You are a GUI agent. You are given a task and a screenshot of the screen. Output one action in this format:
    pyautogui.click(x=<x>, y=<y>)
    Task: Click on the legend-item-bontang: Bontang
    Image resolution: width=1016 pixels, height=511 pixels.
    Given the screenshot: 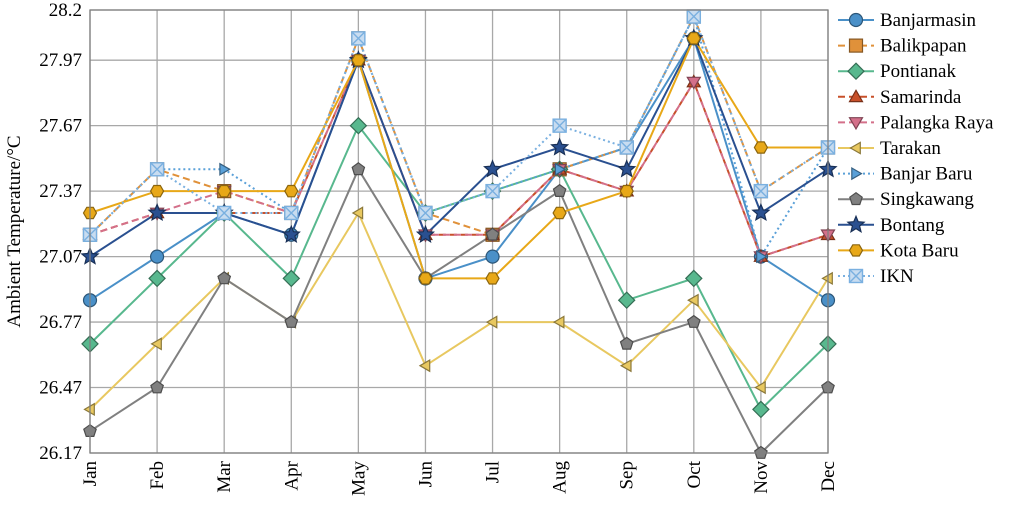 What is the action you would take?
    pyautogui.click(x=891, y=225)
    